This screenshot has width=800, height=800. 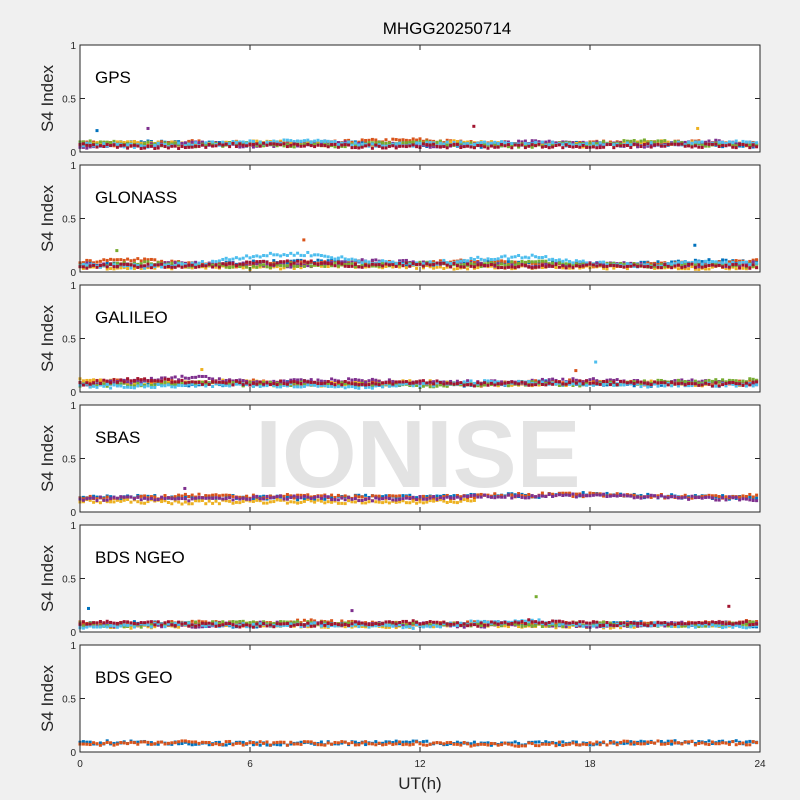 What do you see at coordinates (576, 371) in the screenshot?
I see `data-point-spike` at bounding box center [576, 371].